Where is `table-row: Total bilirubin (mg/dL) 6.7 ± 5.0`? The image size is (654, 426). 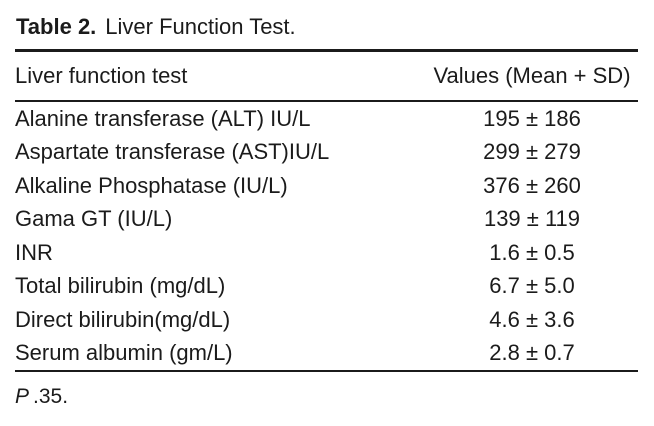
table-row: Total bilirubin (mg/dL) 6.7 ± 5.0 is located at coordinates (326, 287).